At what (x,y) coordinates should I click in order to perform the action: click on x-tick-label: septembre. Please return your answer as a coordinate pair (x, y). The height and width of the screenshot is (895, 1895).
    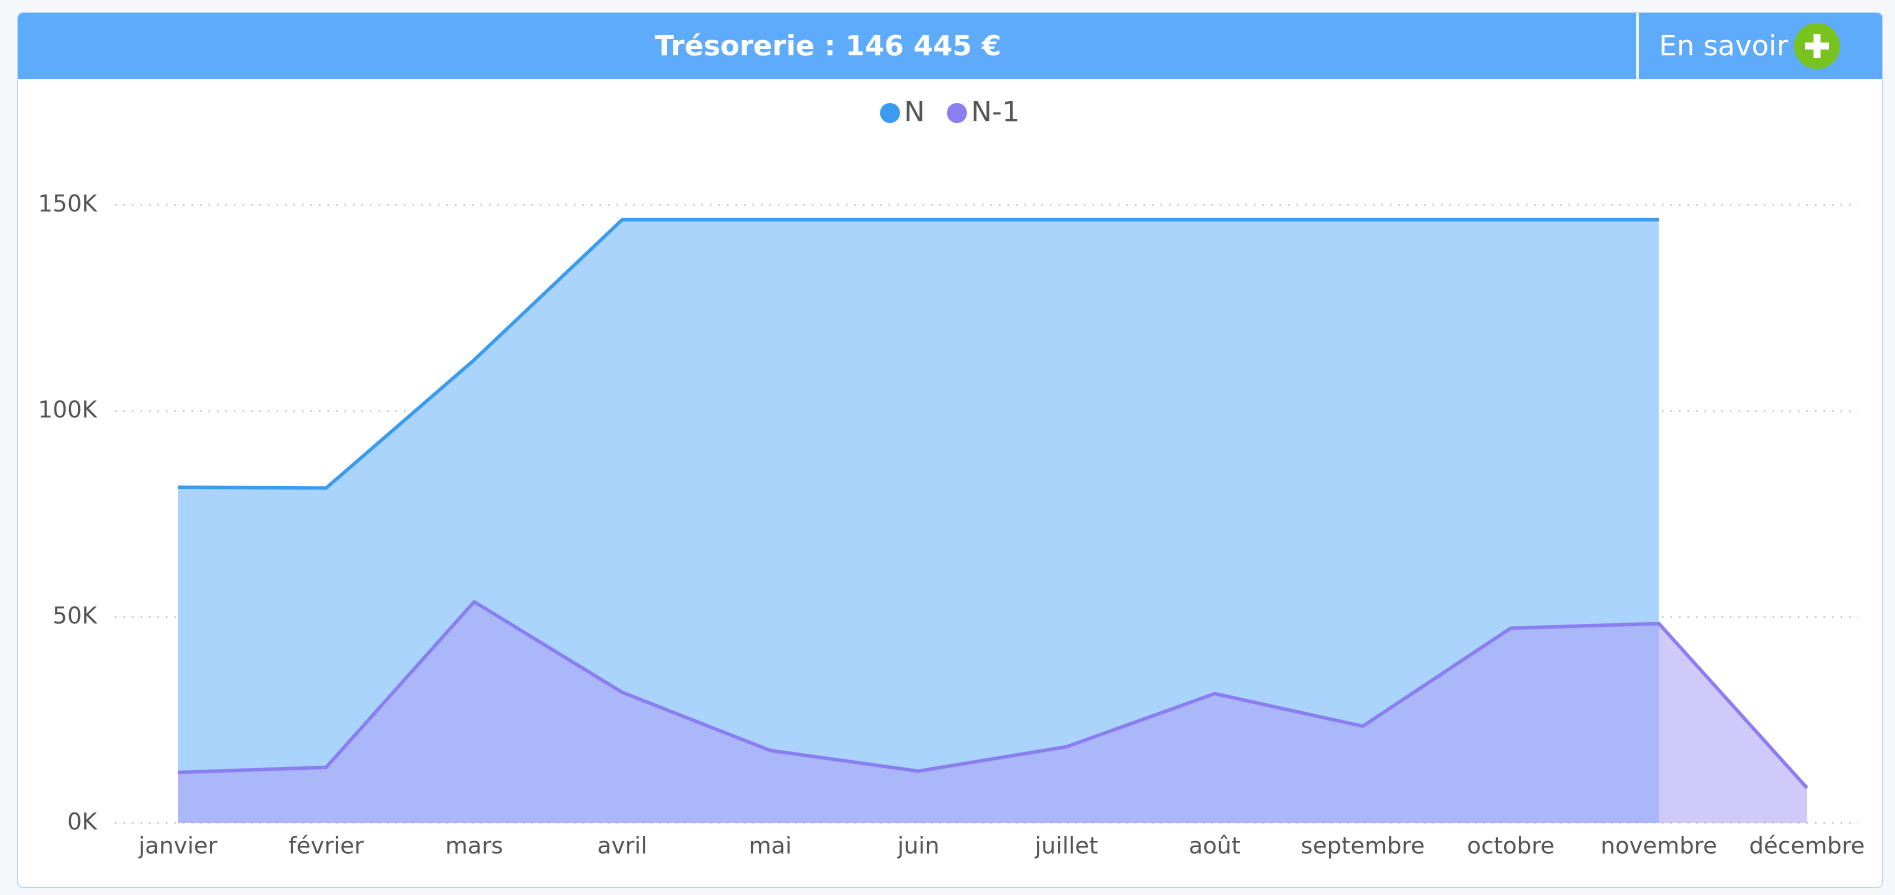
    Looking at the image, I should click on (1363, 847).